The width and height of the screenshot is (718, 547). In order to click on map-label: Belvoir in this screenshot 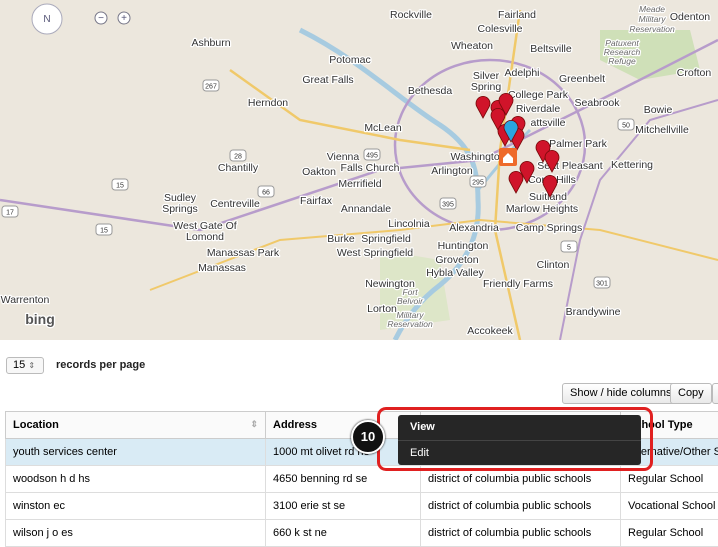, I will do `click(410, 301)`.